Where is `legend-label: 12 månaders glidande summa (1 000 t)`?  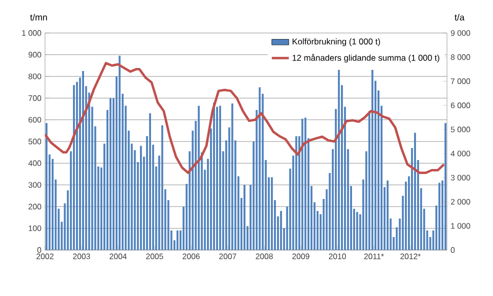
legend-label: 12 månaders glidande summa (1 000 t) is located at coordinates (366, 58).